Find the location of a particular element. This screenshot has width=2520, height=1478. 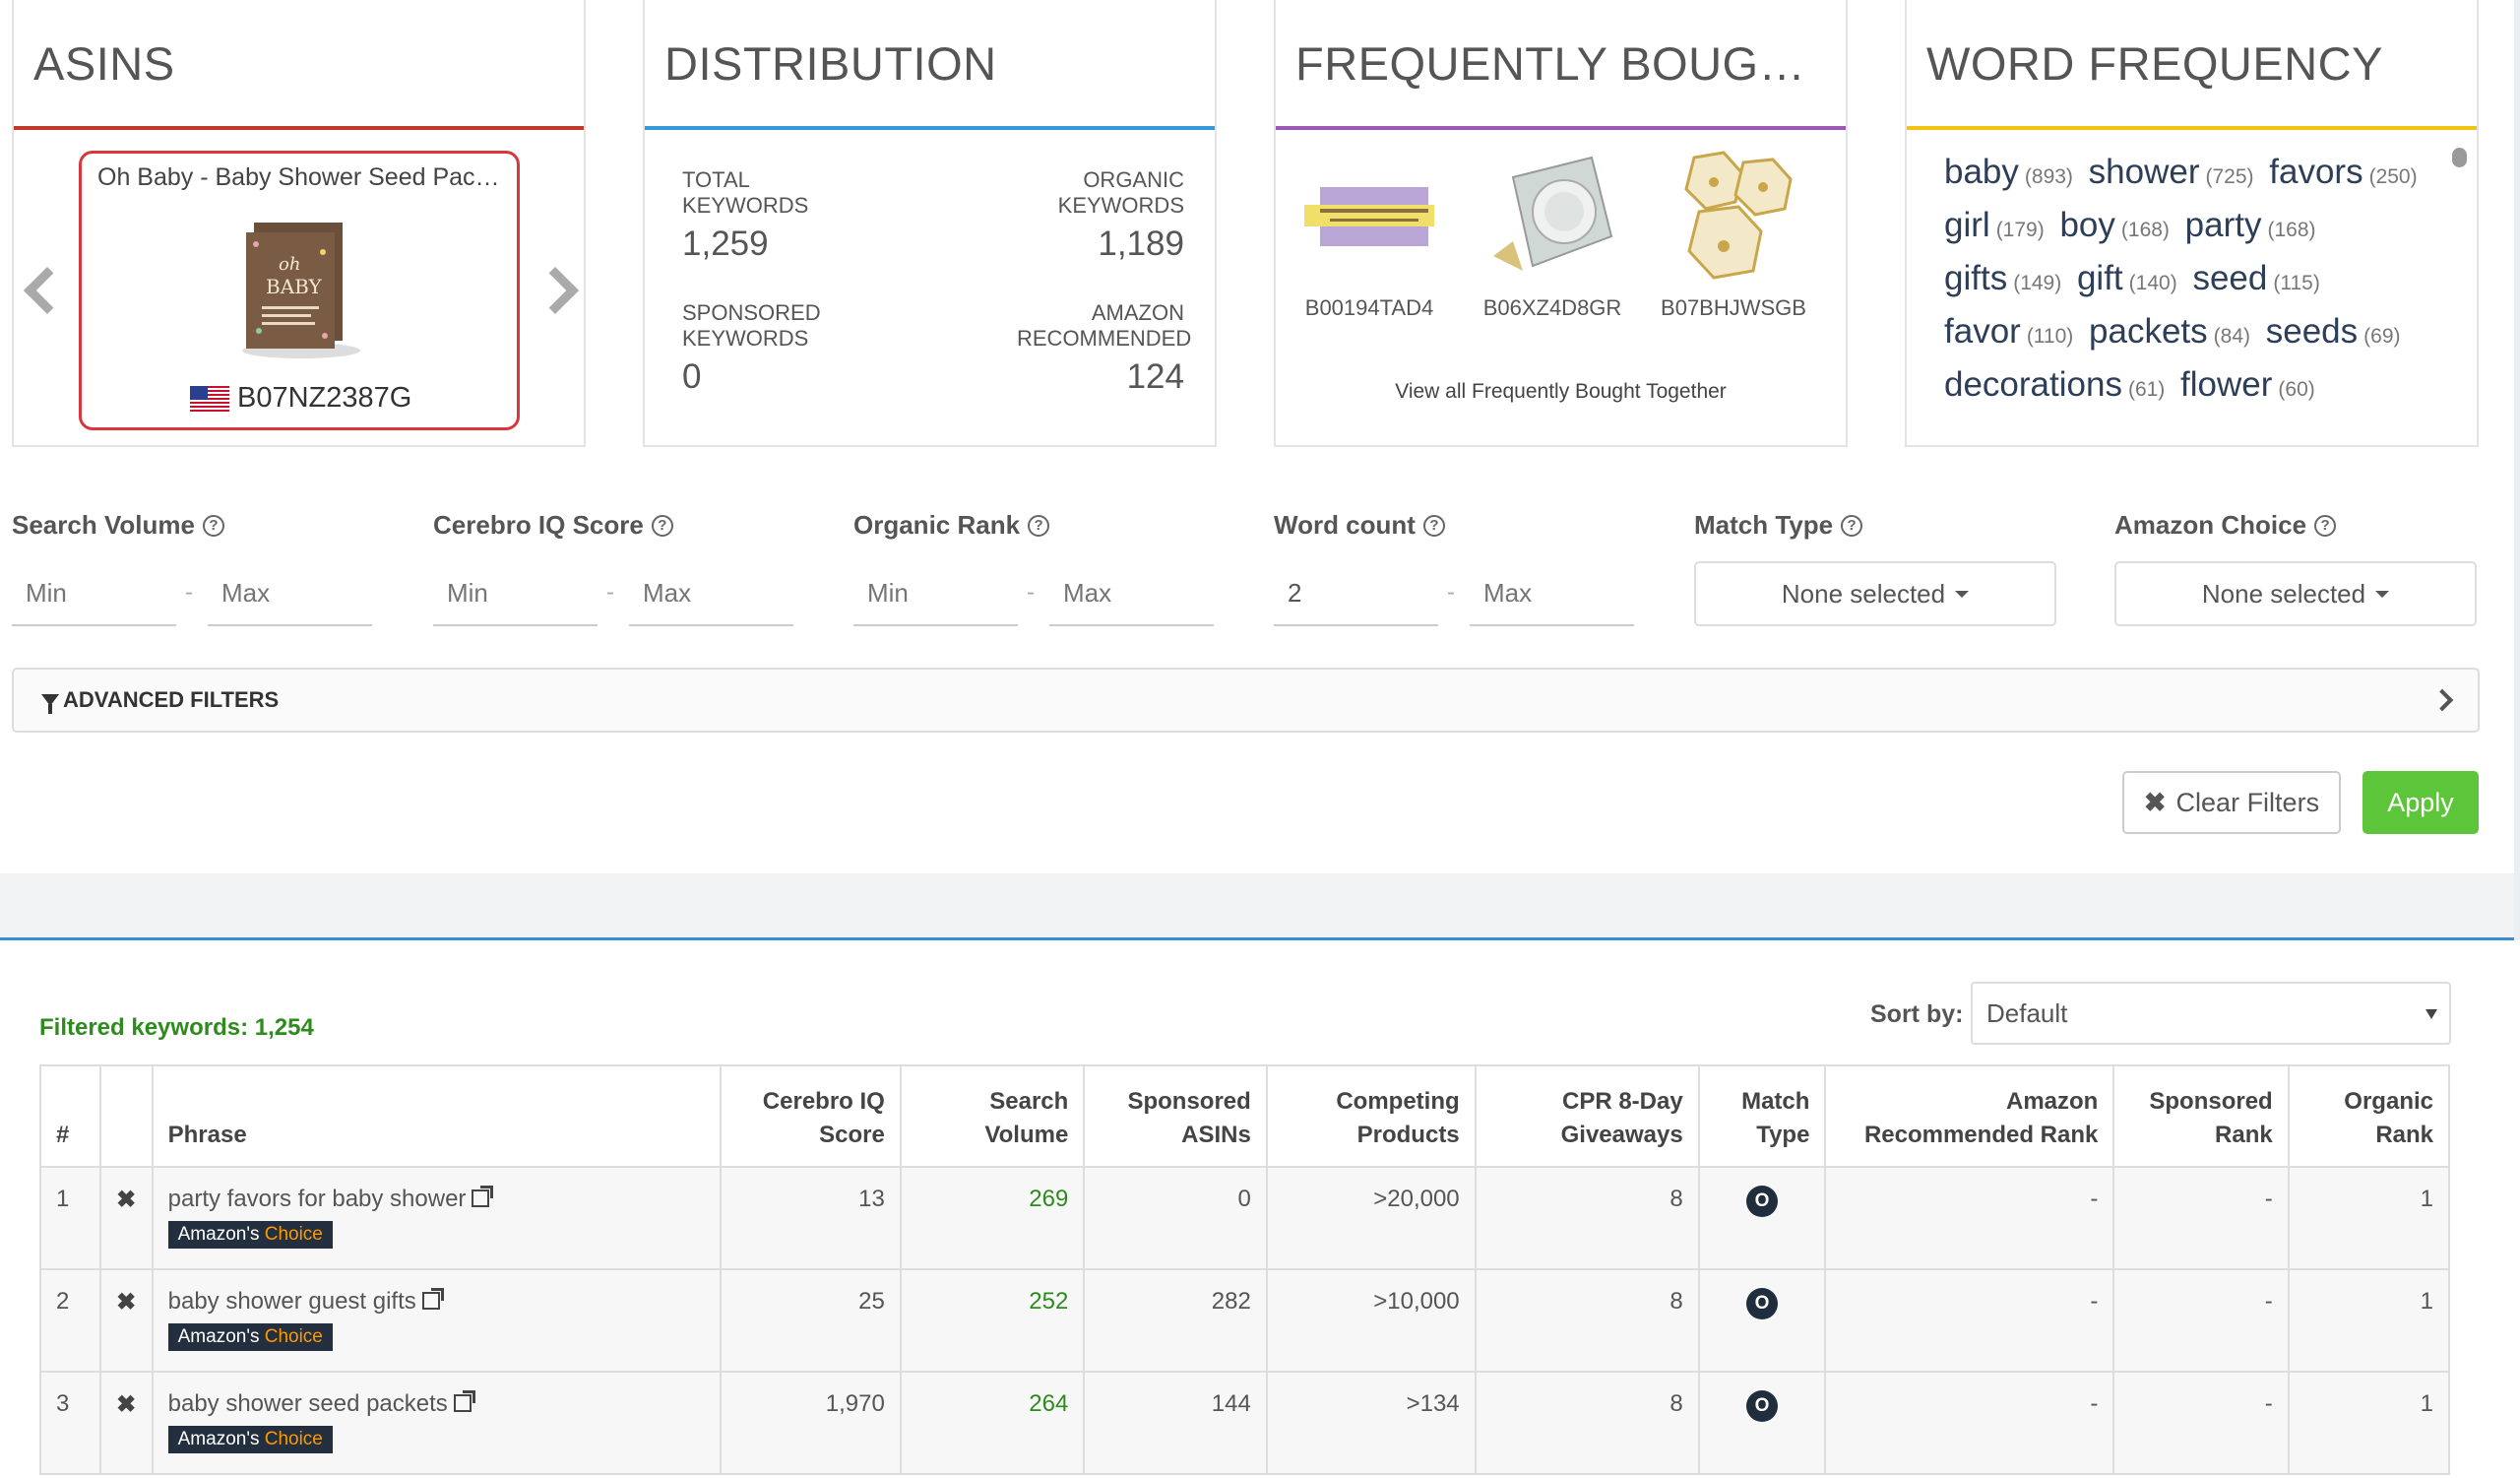

row-number: 1 is located at coordinates (70, 1218).